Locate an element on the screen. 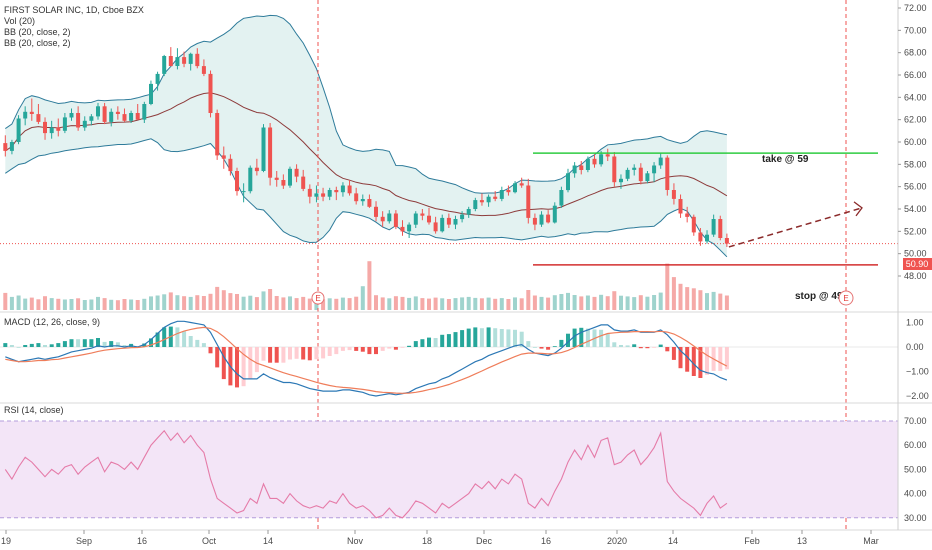  macd-pane is located at coordinates (449, 358).